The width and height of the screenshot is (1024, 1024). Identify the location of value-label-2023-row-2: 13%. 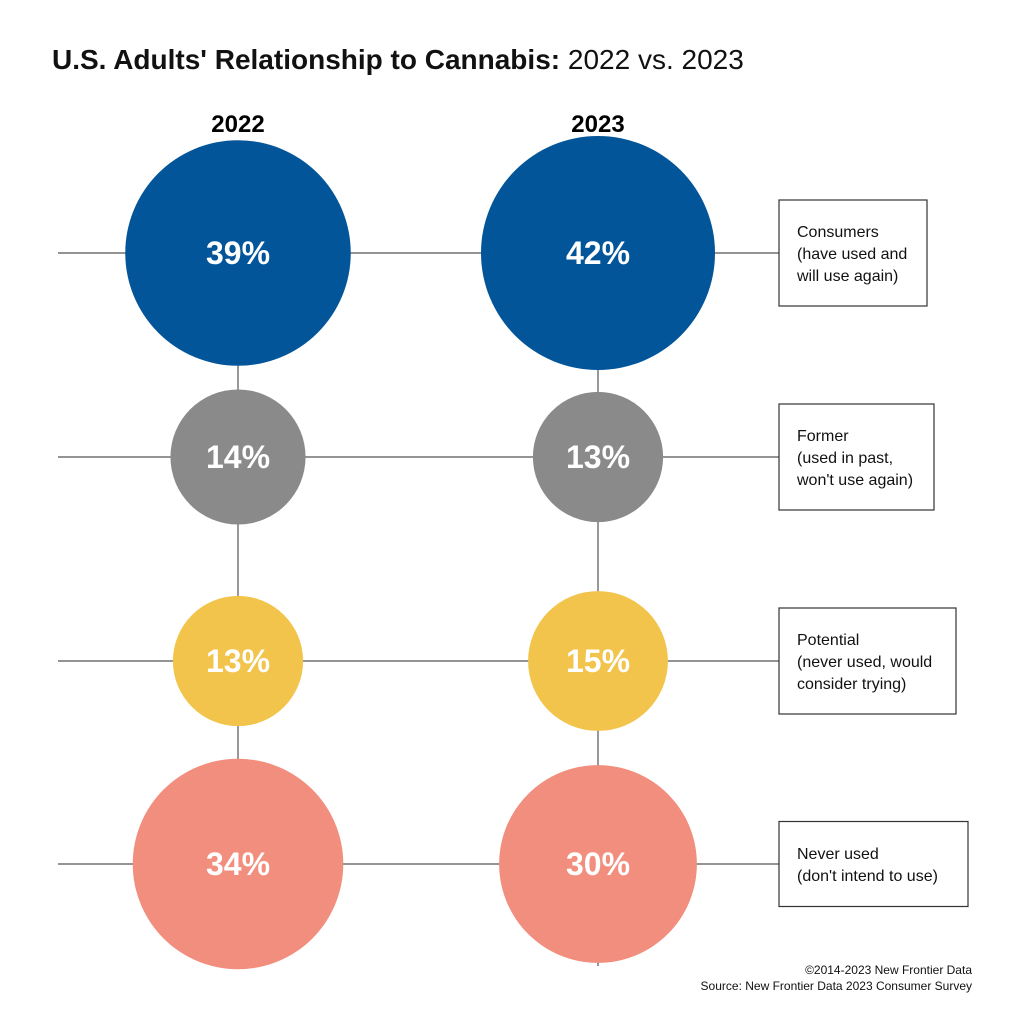
(598, 457).